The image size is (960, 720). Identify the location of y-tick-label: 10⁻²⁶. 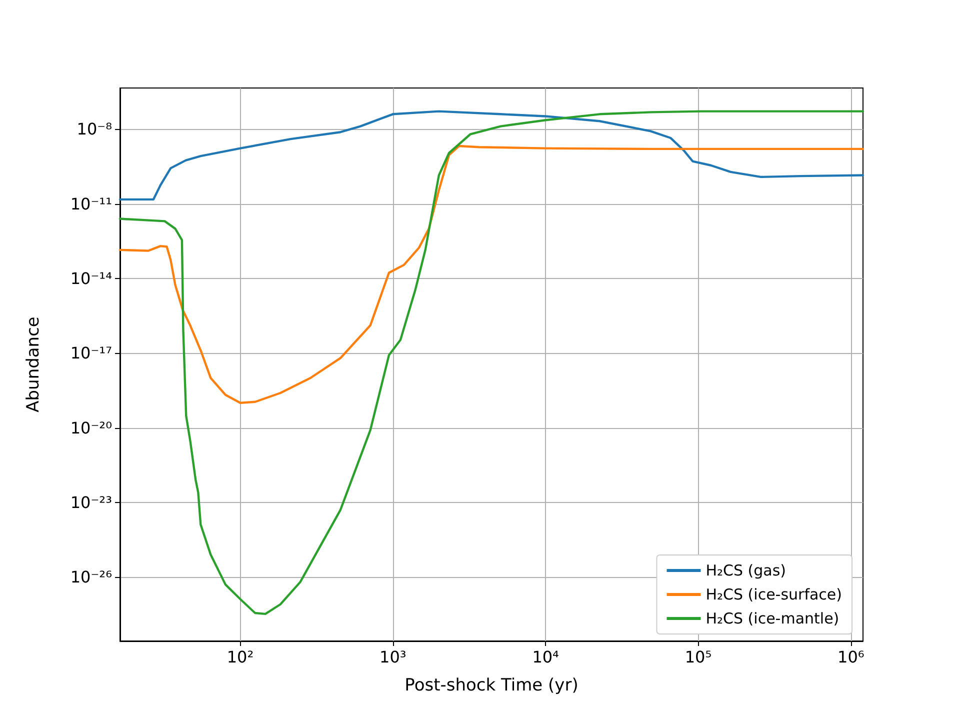
(91, 577).